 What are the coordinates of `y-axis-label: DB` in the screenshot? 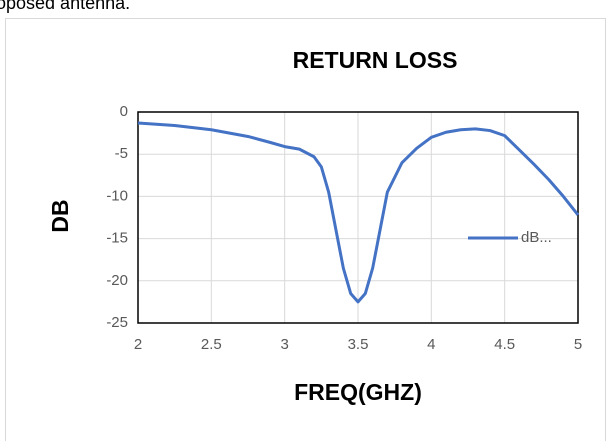 It's located at (60, 215).